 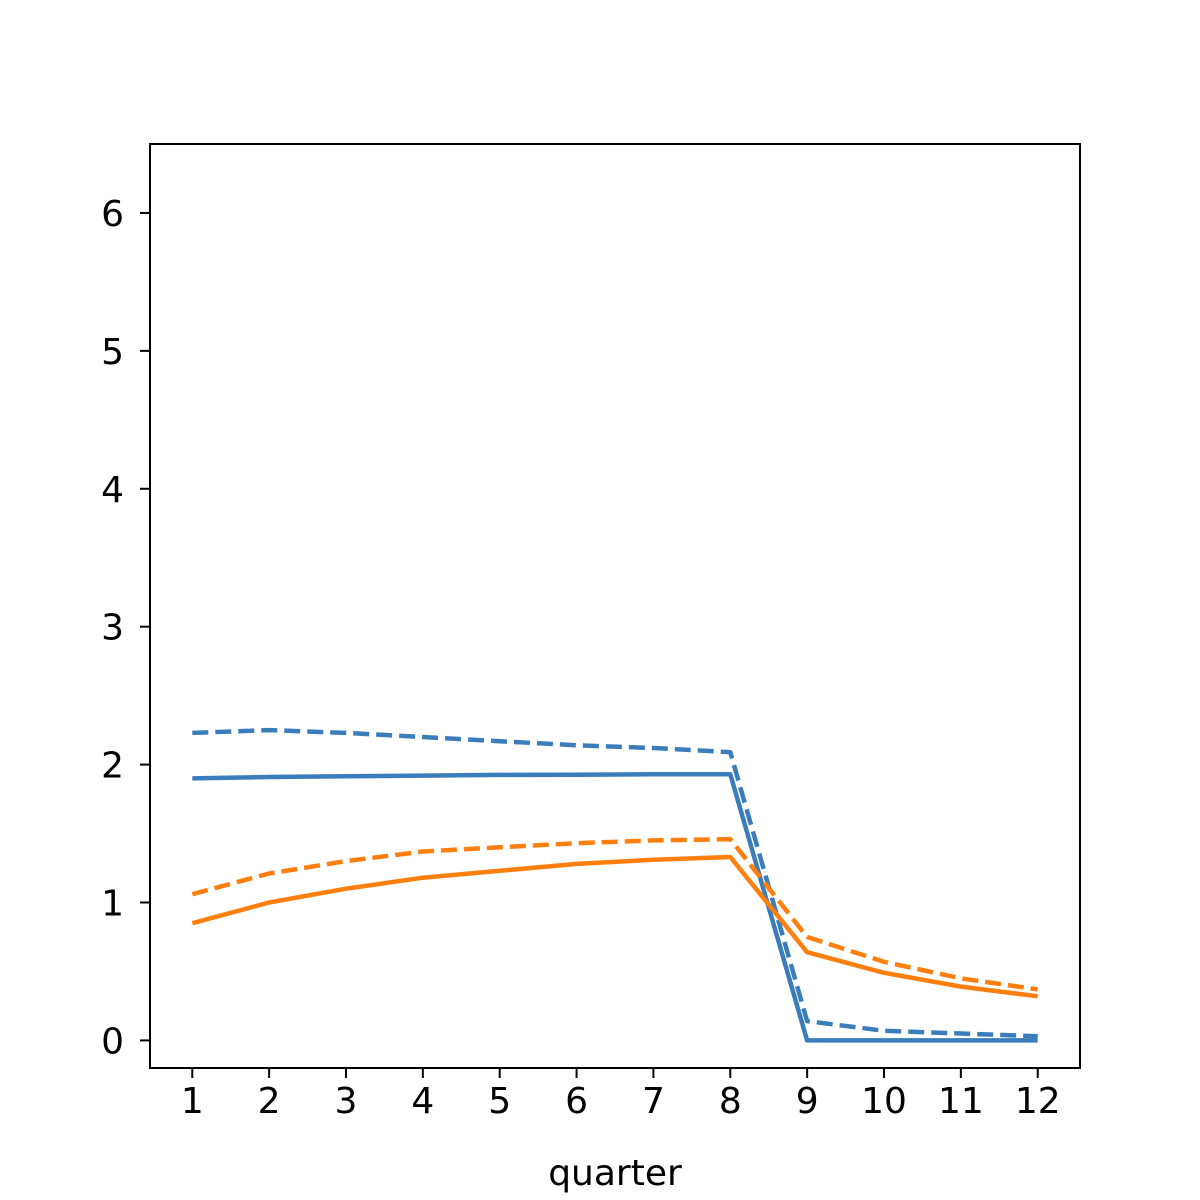 What do you see at coordinates (112, 628) in the screenshot?
I see `y-tick-label: 3` at bounding box center [112, 628].